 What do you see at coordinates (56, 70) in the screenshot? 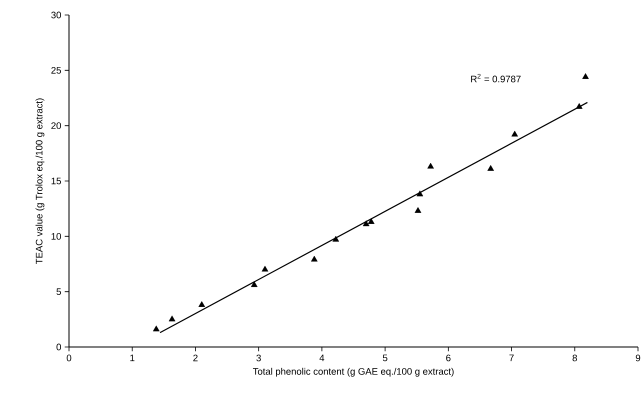
I see `y-tick-label: 25` at bounding box center [56, 70].